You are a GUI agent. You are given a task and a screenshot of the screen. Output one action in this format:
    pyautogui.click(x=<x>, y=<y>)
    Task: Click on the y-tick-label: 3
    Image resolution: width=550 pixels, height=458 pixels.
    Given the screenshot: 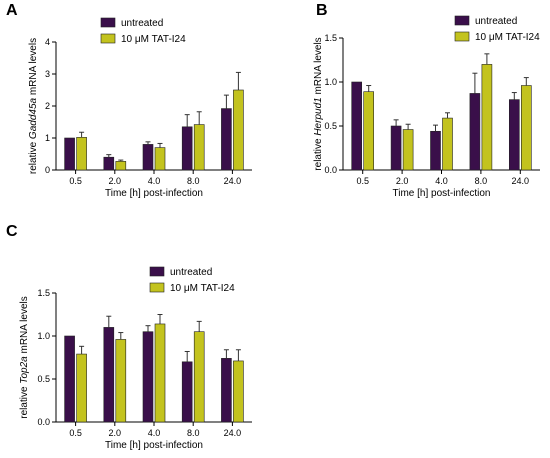 What is the action you would take?
    pyautogui.click(x=47, y=74)
    